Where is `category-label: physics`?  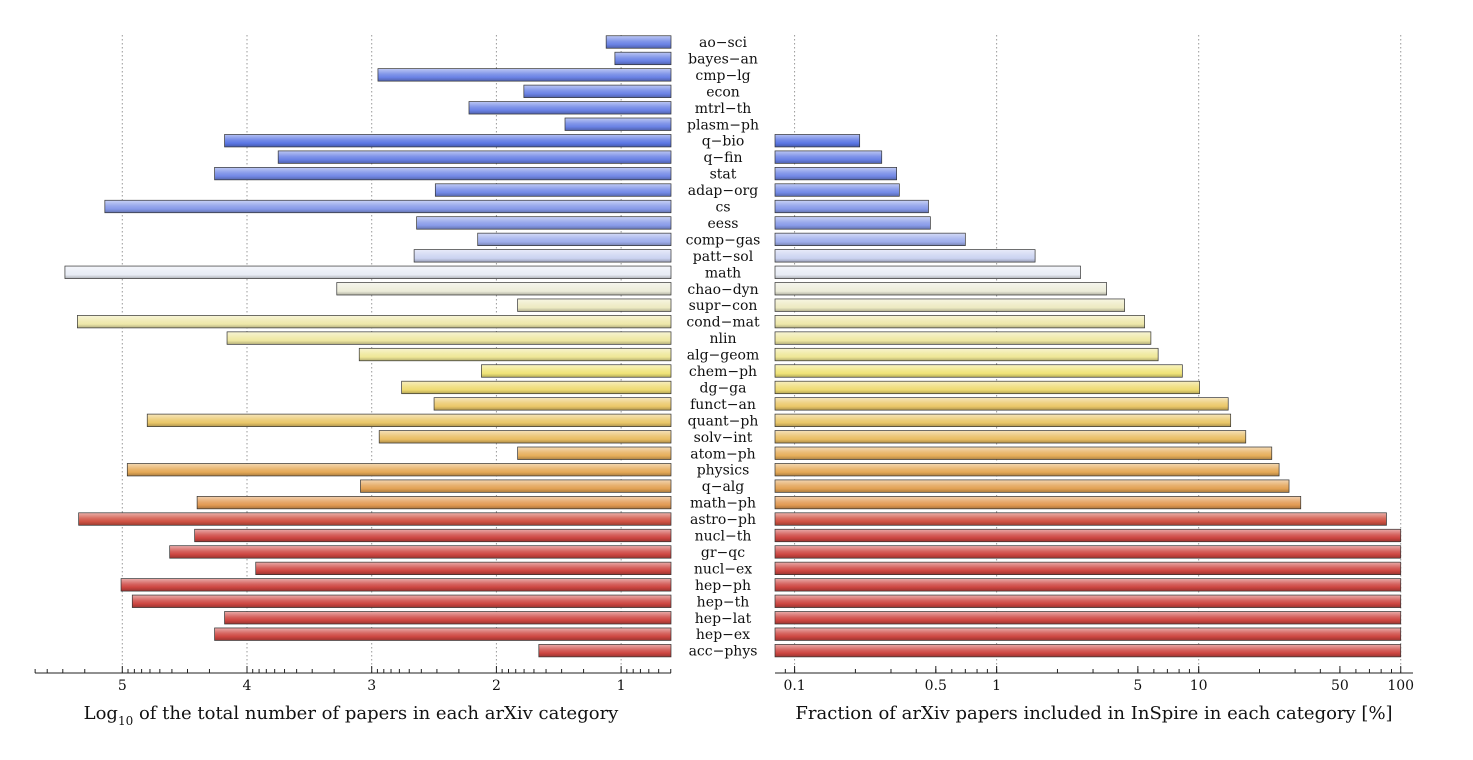 category-label: physics is located at coordinates (723, 471).